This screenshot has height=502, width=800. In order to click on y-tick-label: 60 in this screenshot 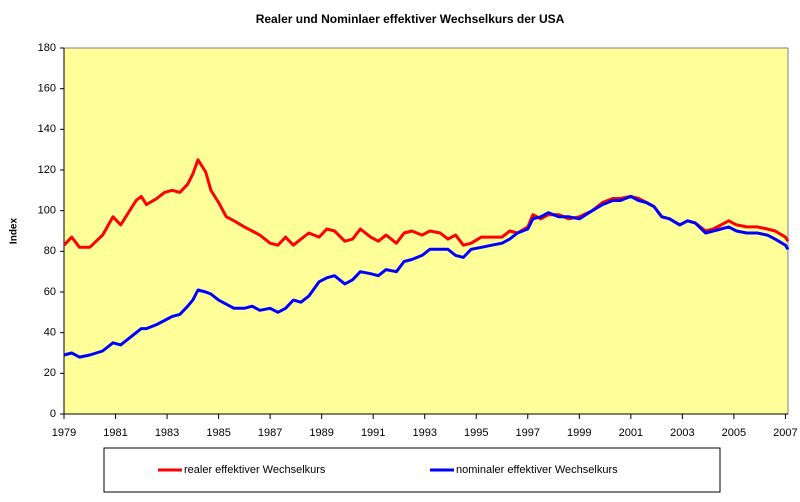, I will do `click(50, 292)`.